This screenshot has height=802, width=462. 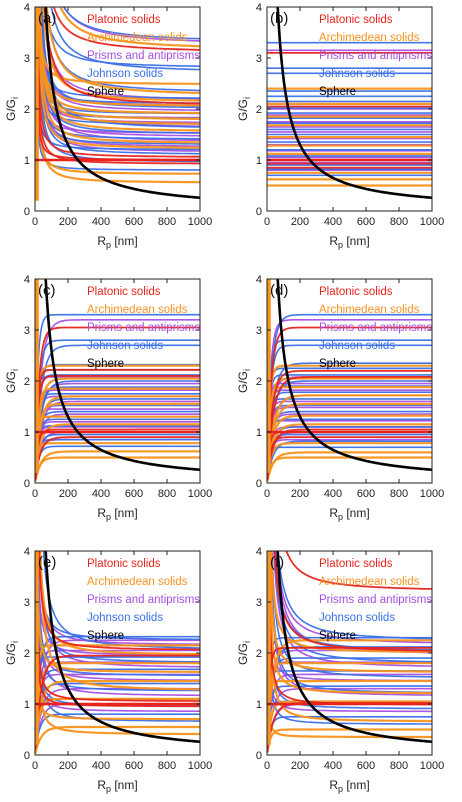 What do you see at coordinates (247, 370) in the screenshot?
I see `y-axis-label-sub: i` at bounding box center [247, 370].